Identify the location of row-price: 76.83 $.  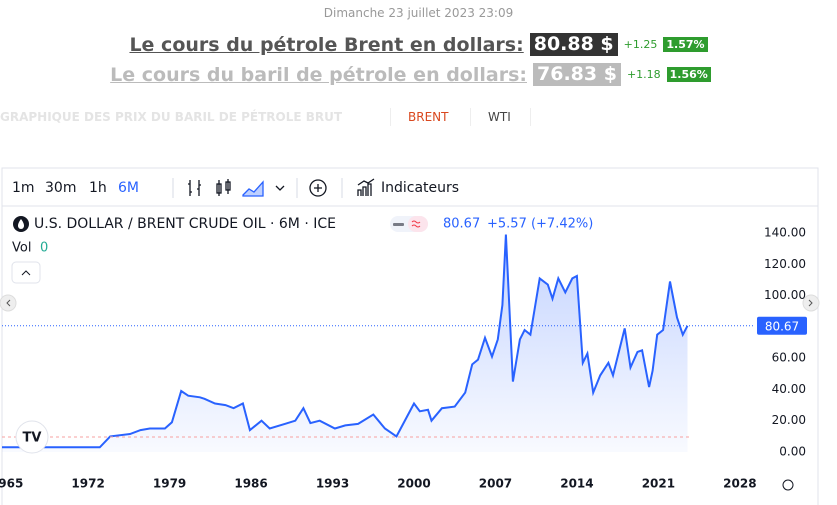
(577, 74).